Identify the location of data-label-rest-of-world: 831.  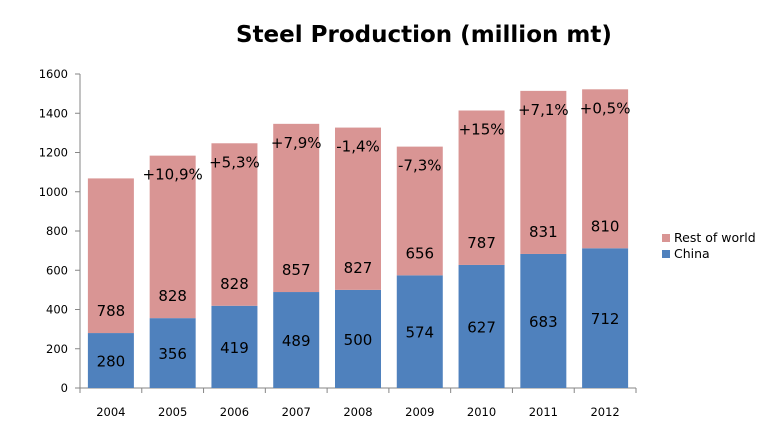
(543, 232).